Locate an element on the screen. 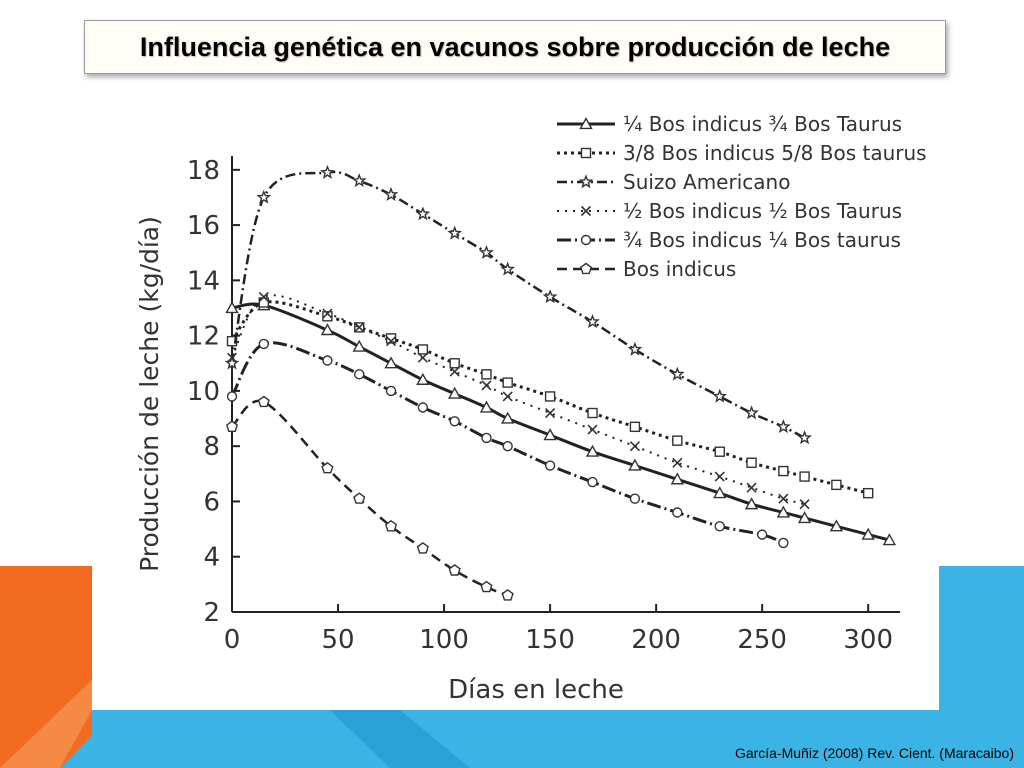 The height and width of the screenshot is (768, 1024). x-axis-label: Días en leche is located at coordinates (536, 690).